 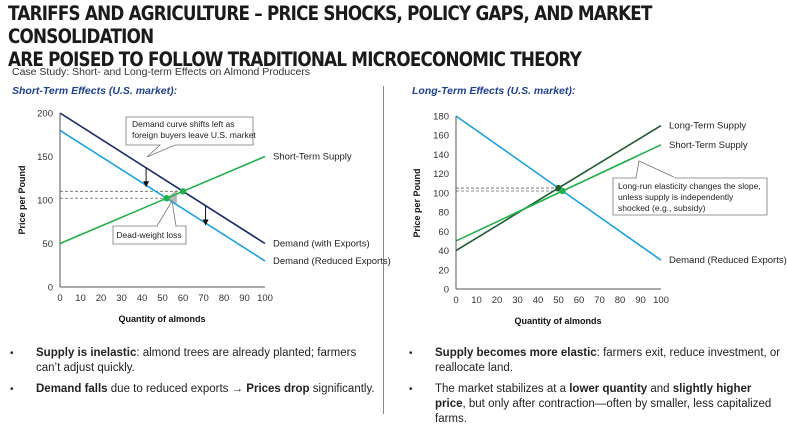 I want to click on callout-elasticity-line-1: Long-run elasticity changes the slope,, so click(x=689, y=186).